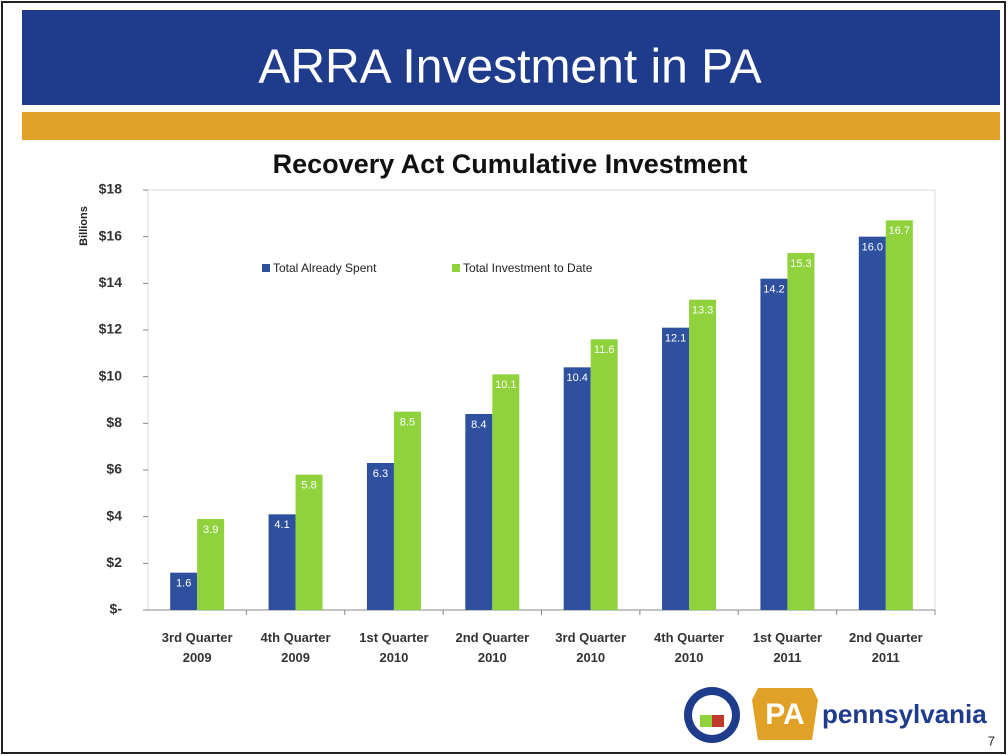 This screenshot has width=1008, height=756. I want to click on x-tick-label: 2nd Quarter 2010, so click(492, 647).